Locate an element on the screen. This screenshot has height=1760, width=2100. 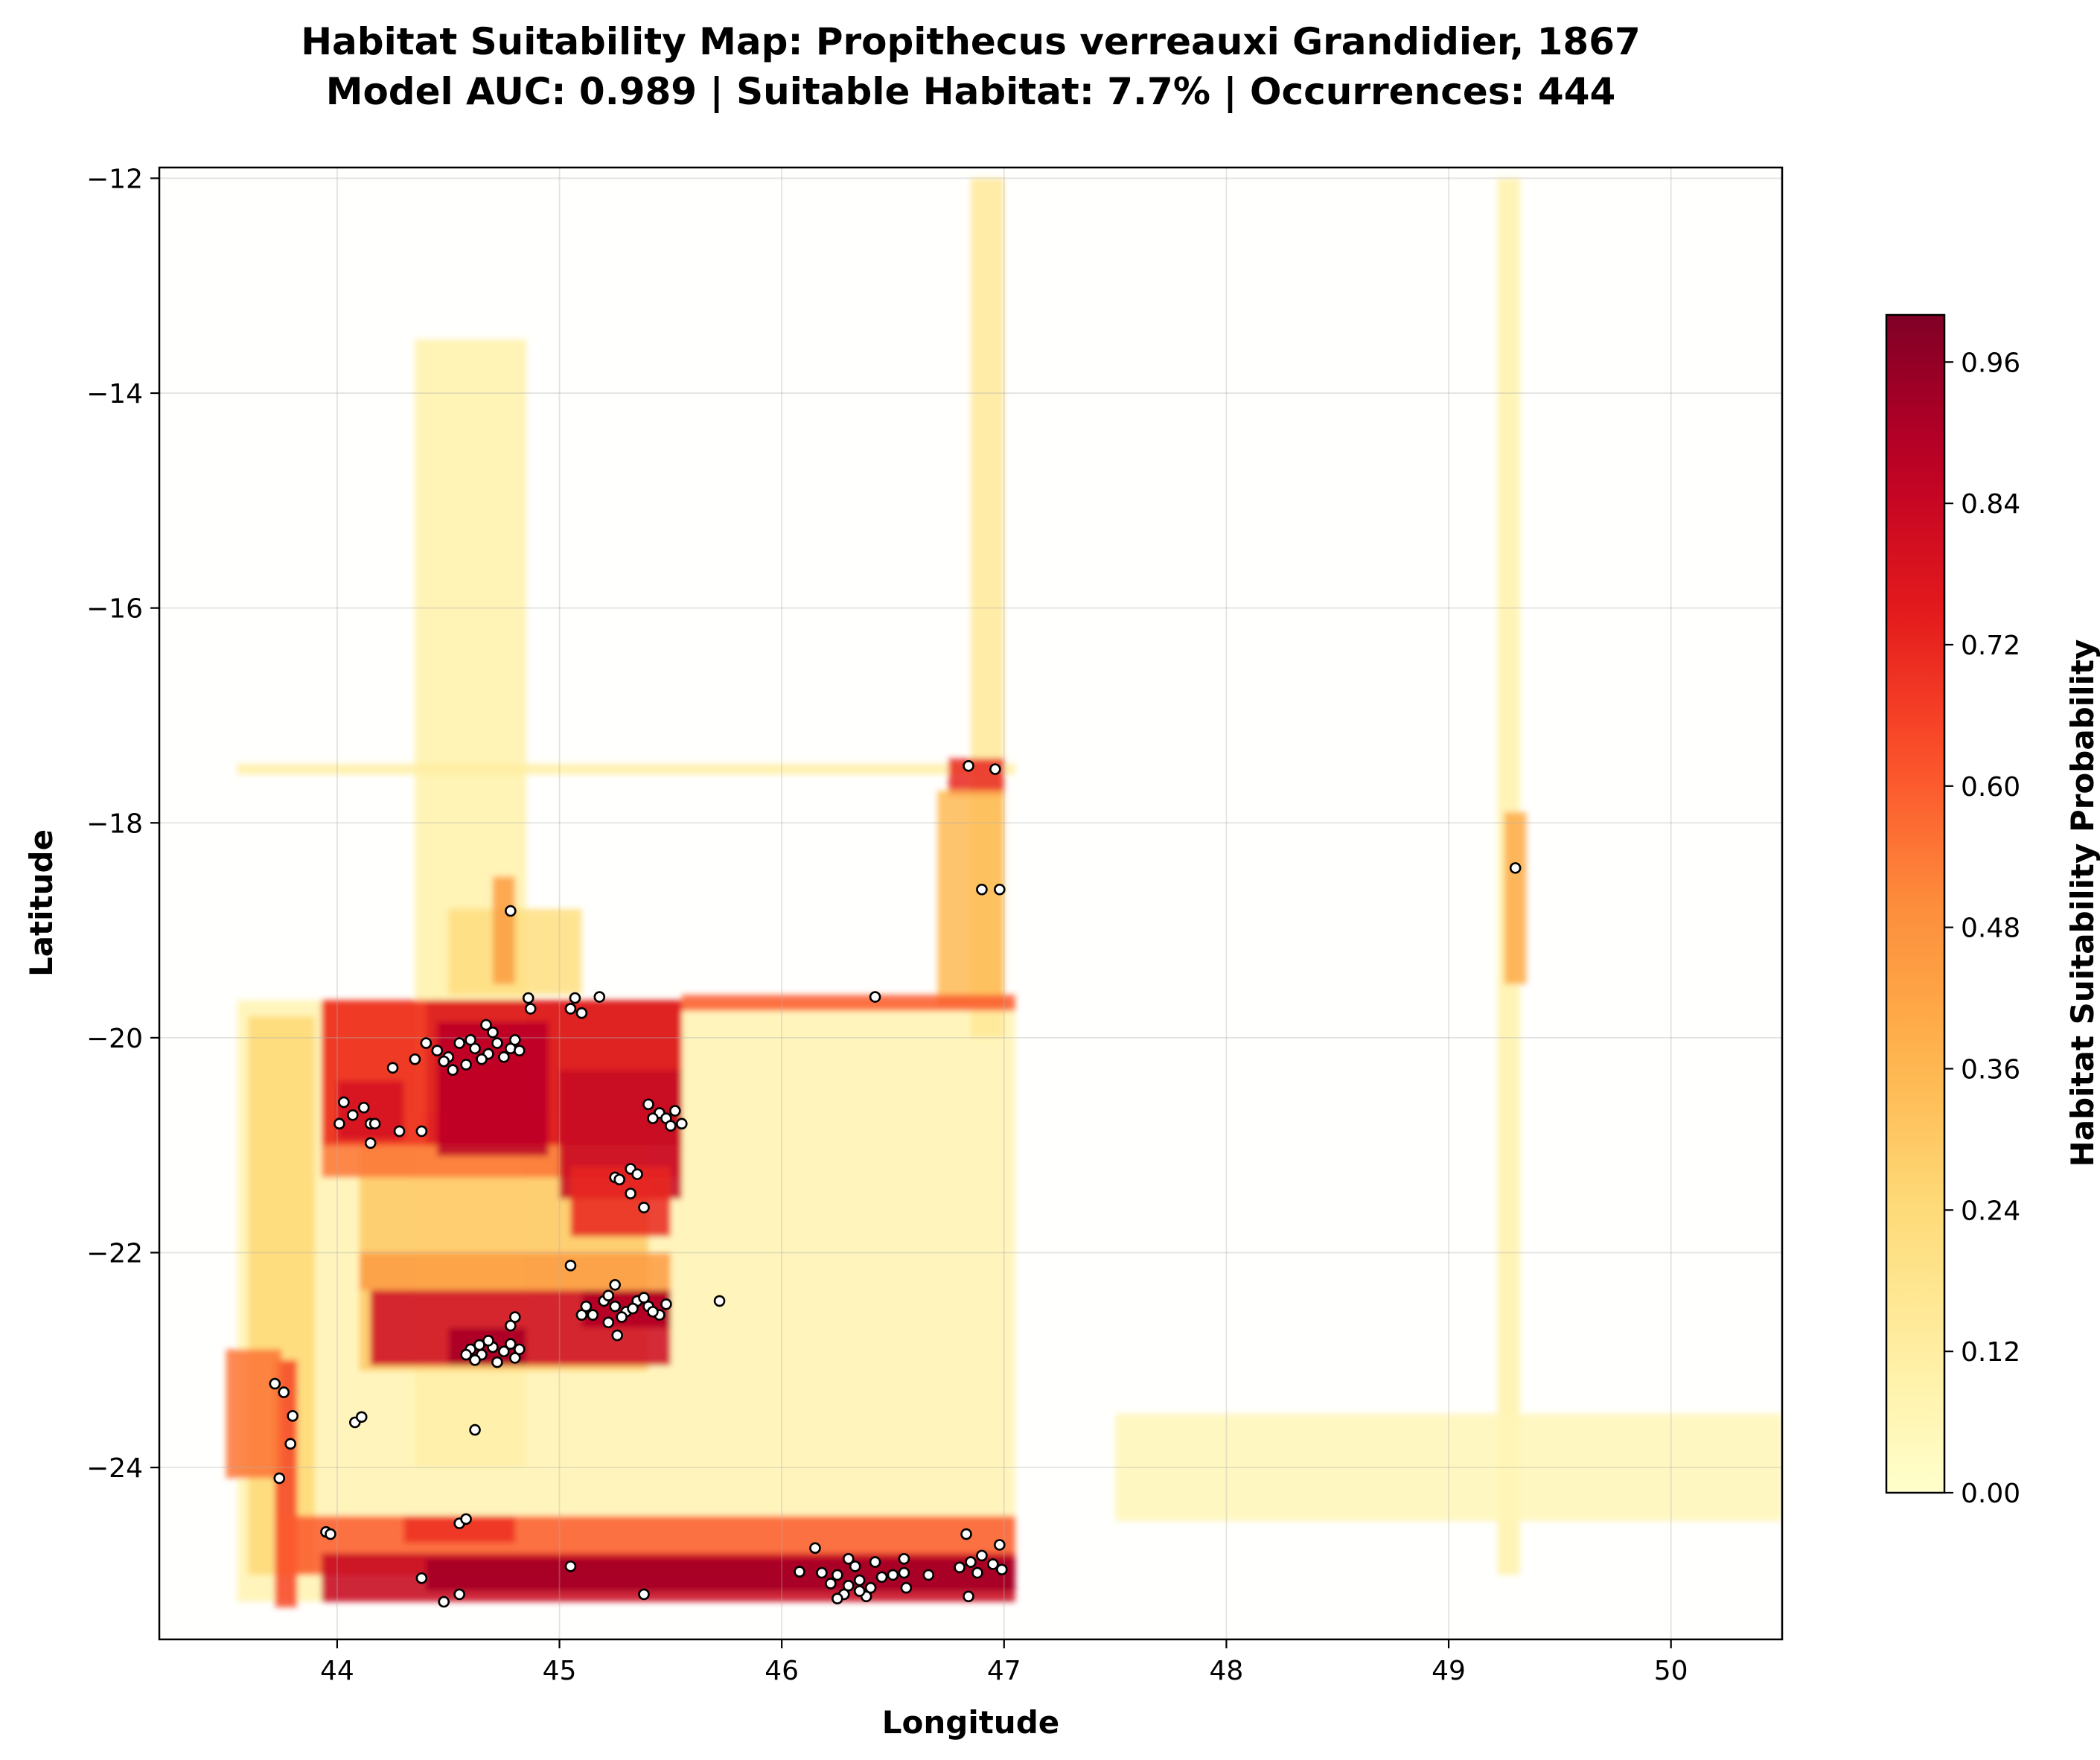
y-tick-label: −14 is located at coordinates (114, 394).